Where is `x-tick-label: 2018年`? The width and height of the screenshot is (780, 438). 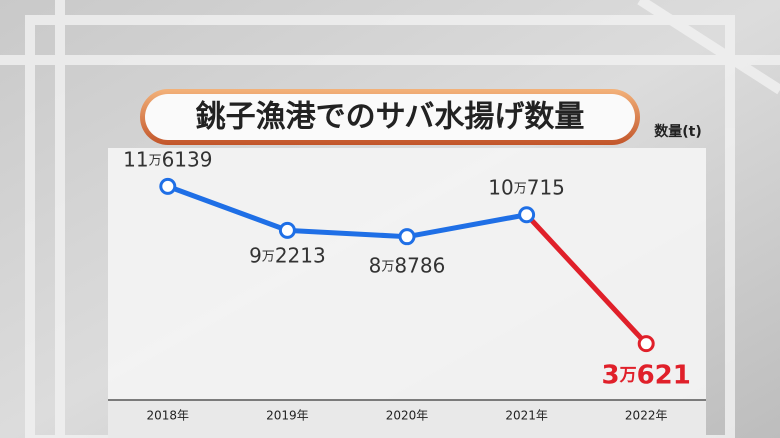 x-tick-label: 2018年 is located at coordinates (168, 416).